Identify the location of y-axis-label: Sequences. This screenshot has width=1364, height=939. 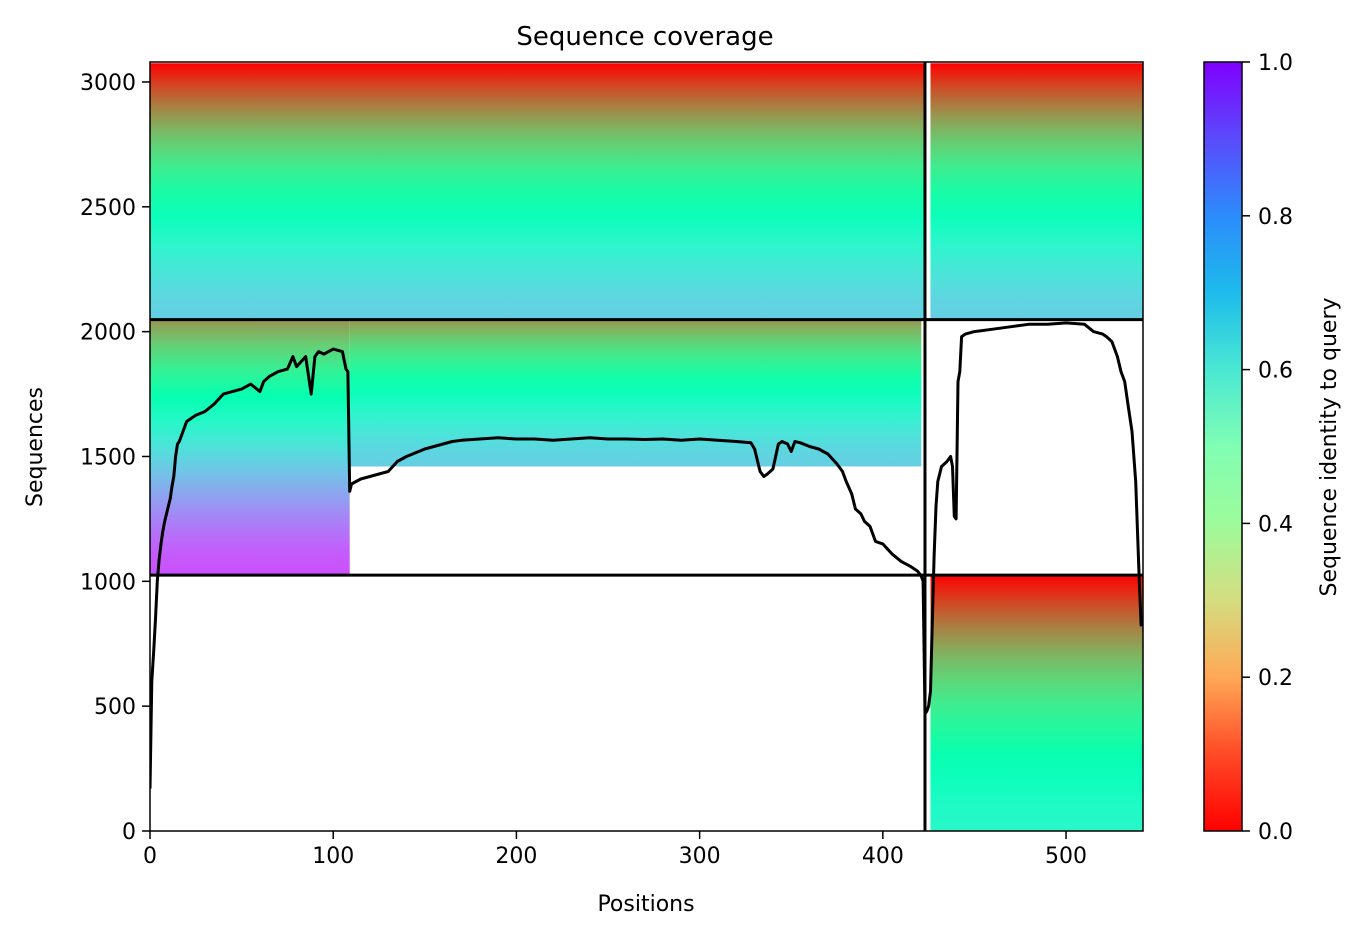
(35, 447).